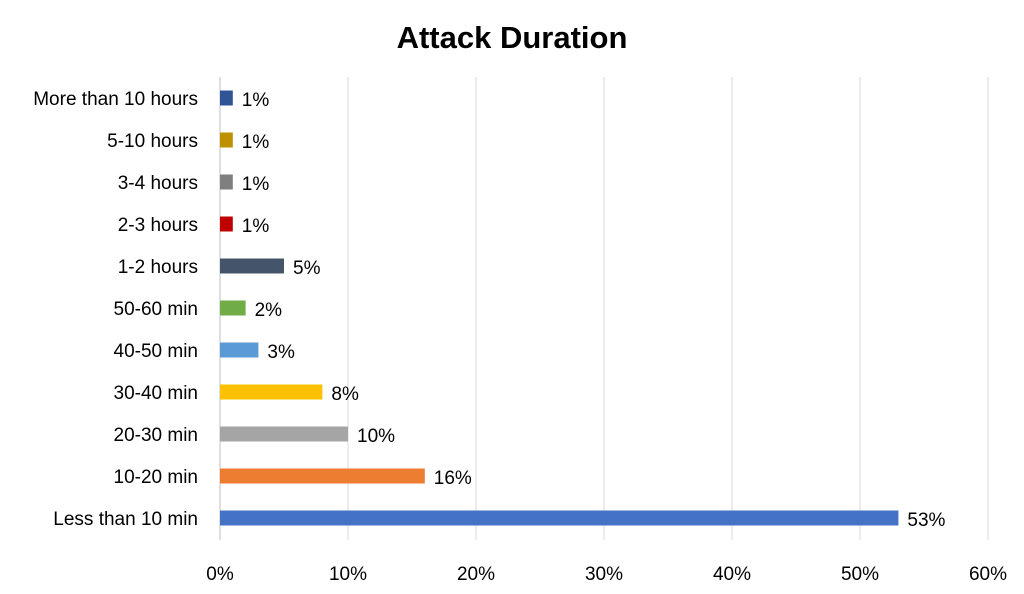 This screenshot has height=594, width=1024. I want to click on data-label: 8%, so click(345, 394).